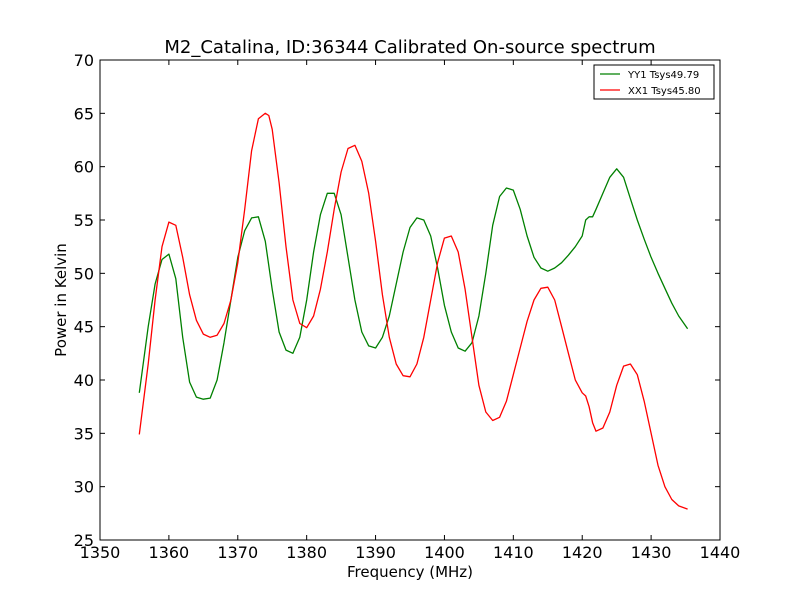  I want to click on y-tick-label: 25, so click(84, 540).